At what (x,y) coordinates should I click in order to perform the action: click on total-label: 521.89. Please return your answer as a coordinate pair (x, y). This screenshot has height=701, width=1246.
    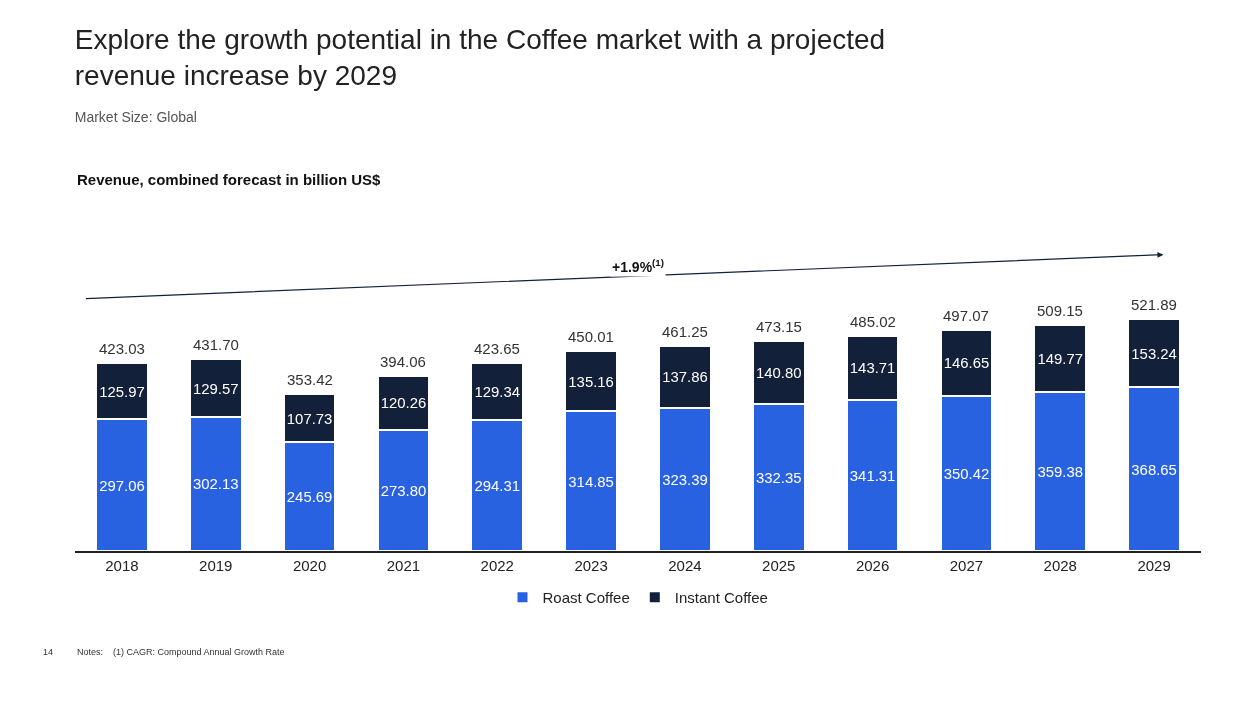
    Looking at the image, I should click on (1154, 304).